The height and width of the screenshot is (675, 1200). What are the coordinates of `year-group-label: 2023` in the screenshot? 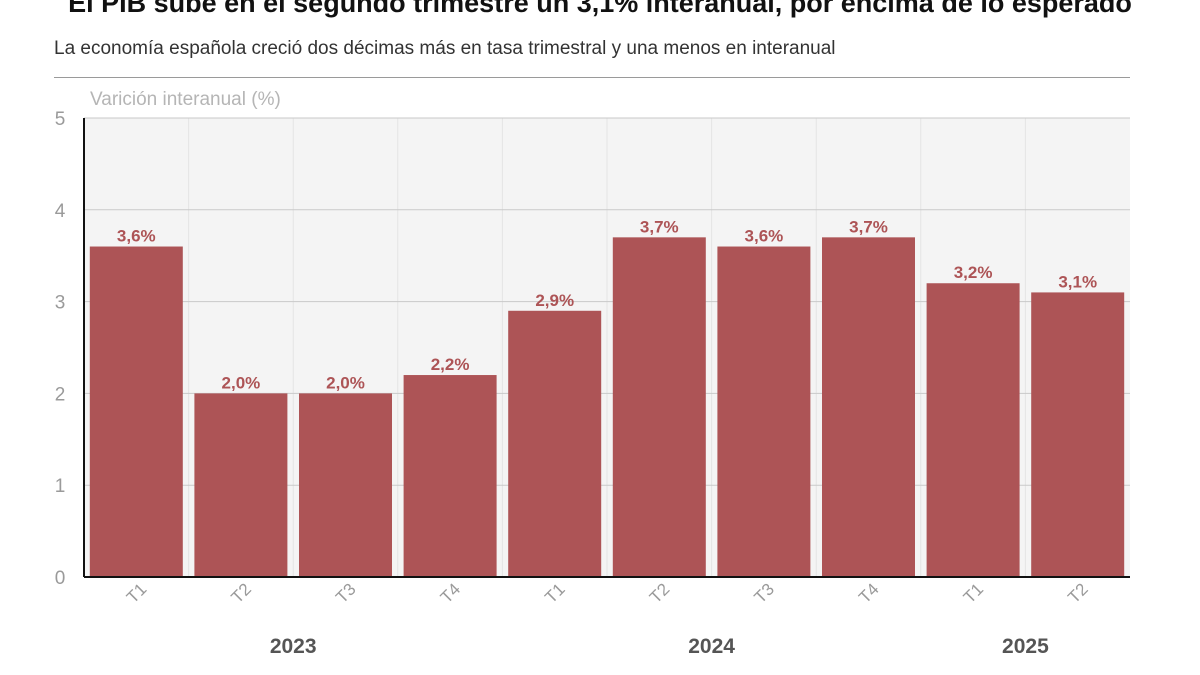 It's located at (293, 646).